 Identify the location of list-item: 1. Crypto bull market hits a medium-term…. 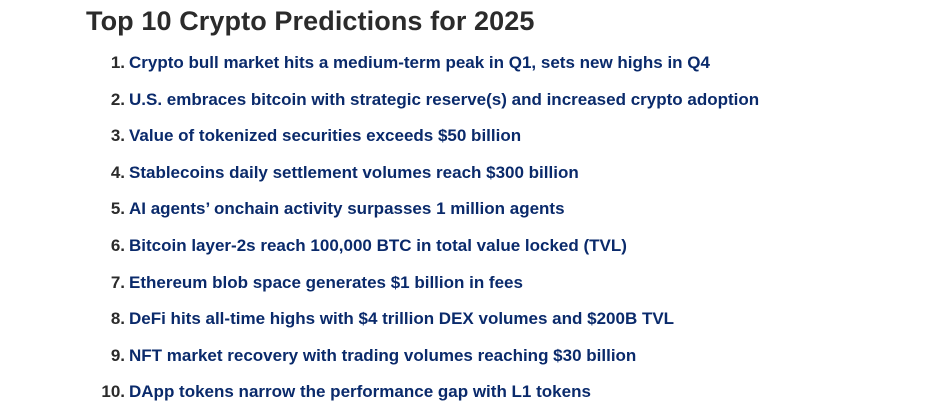
(474, 66).